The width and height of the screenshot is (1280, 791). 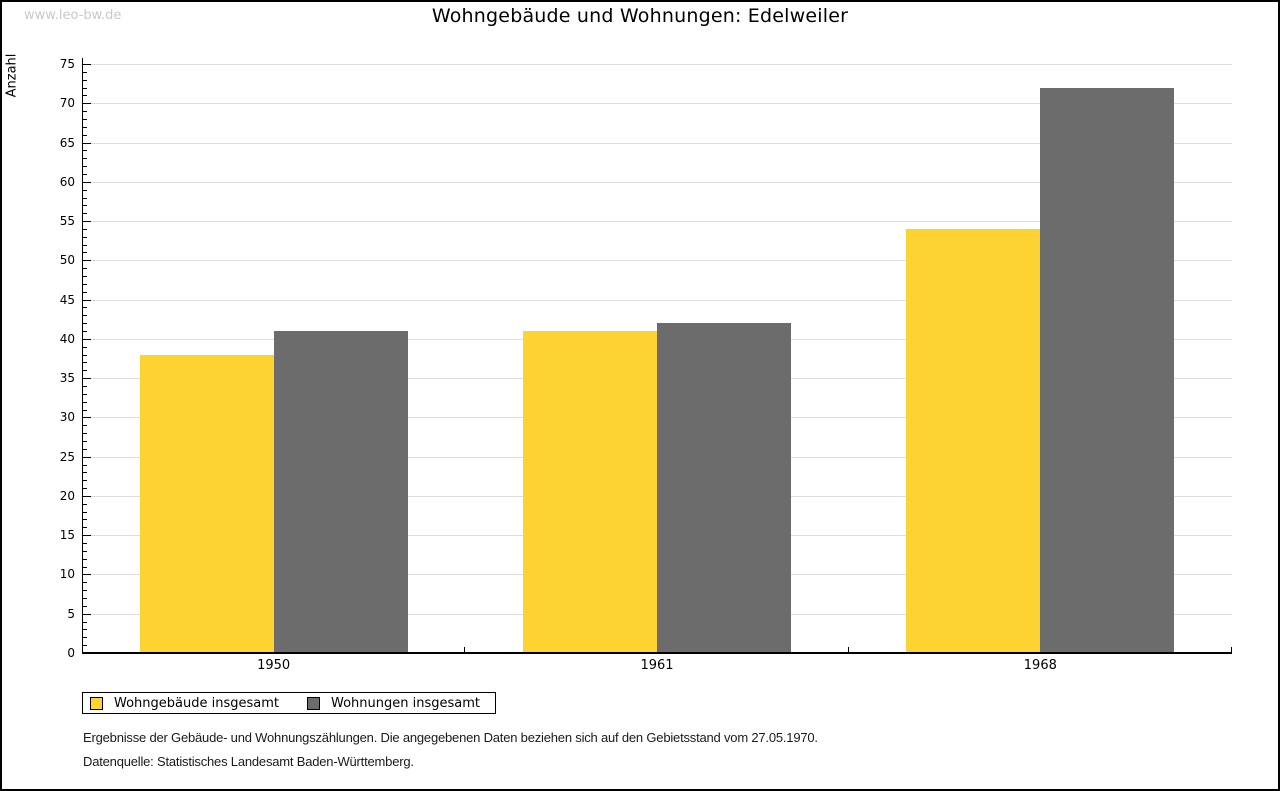 What do you see at coordinates (196, 703) in the screenshot?
I see `legend-label-wohngebaeude: Wohngebäude insgesamt` at bounding box center [196, 703].